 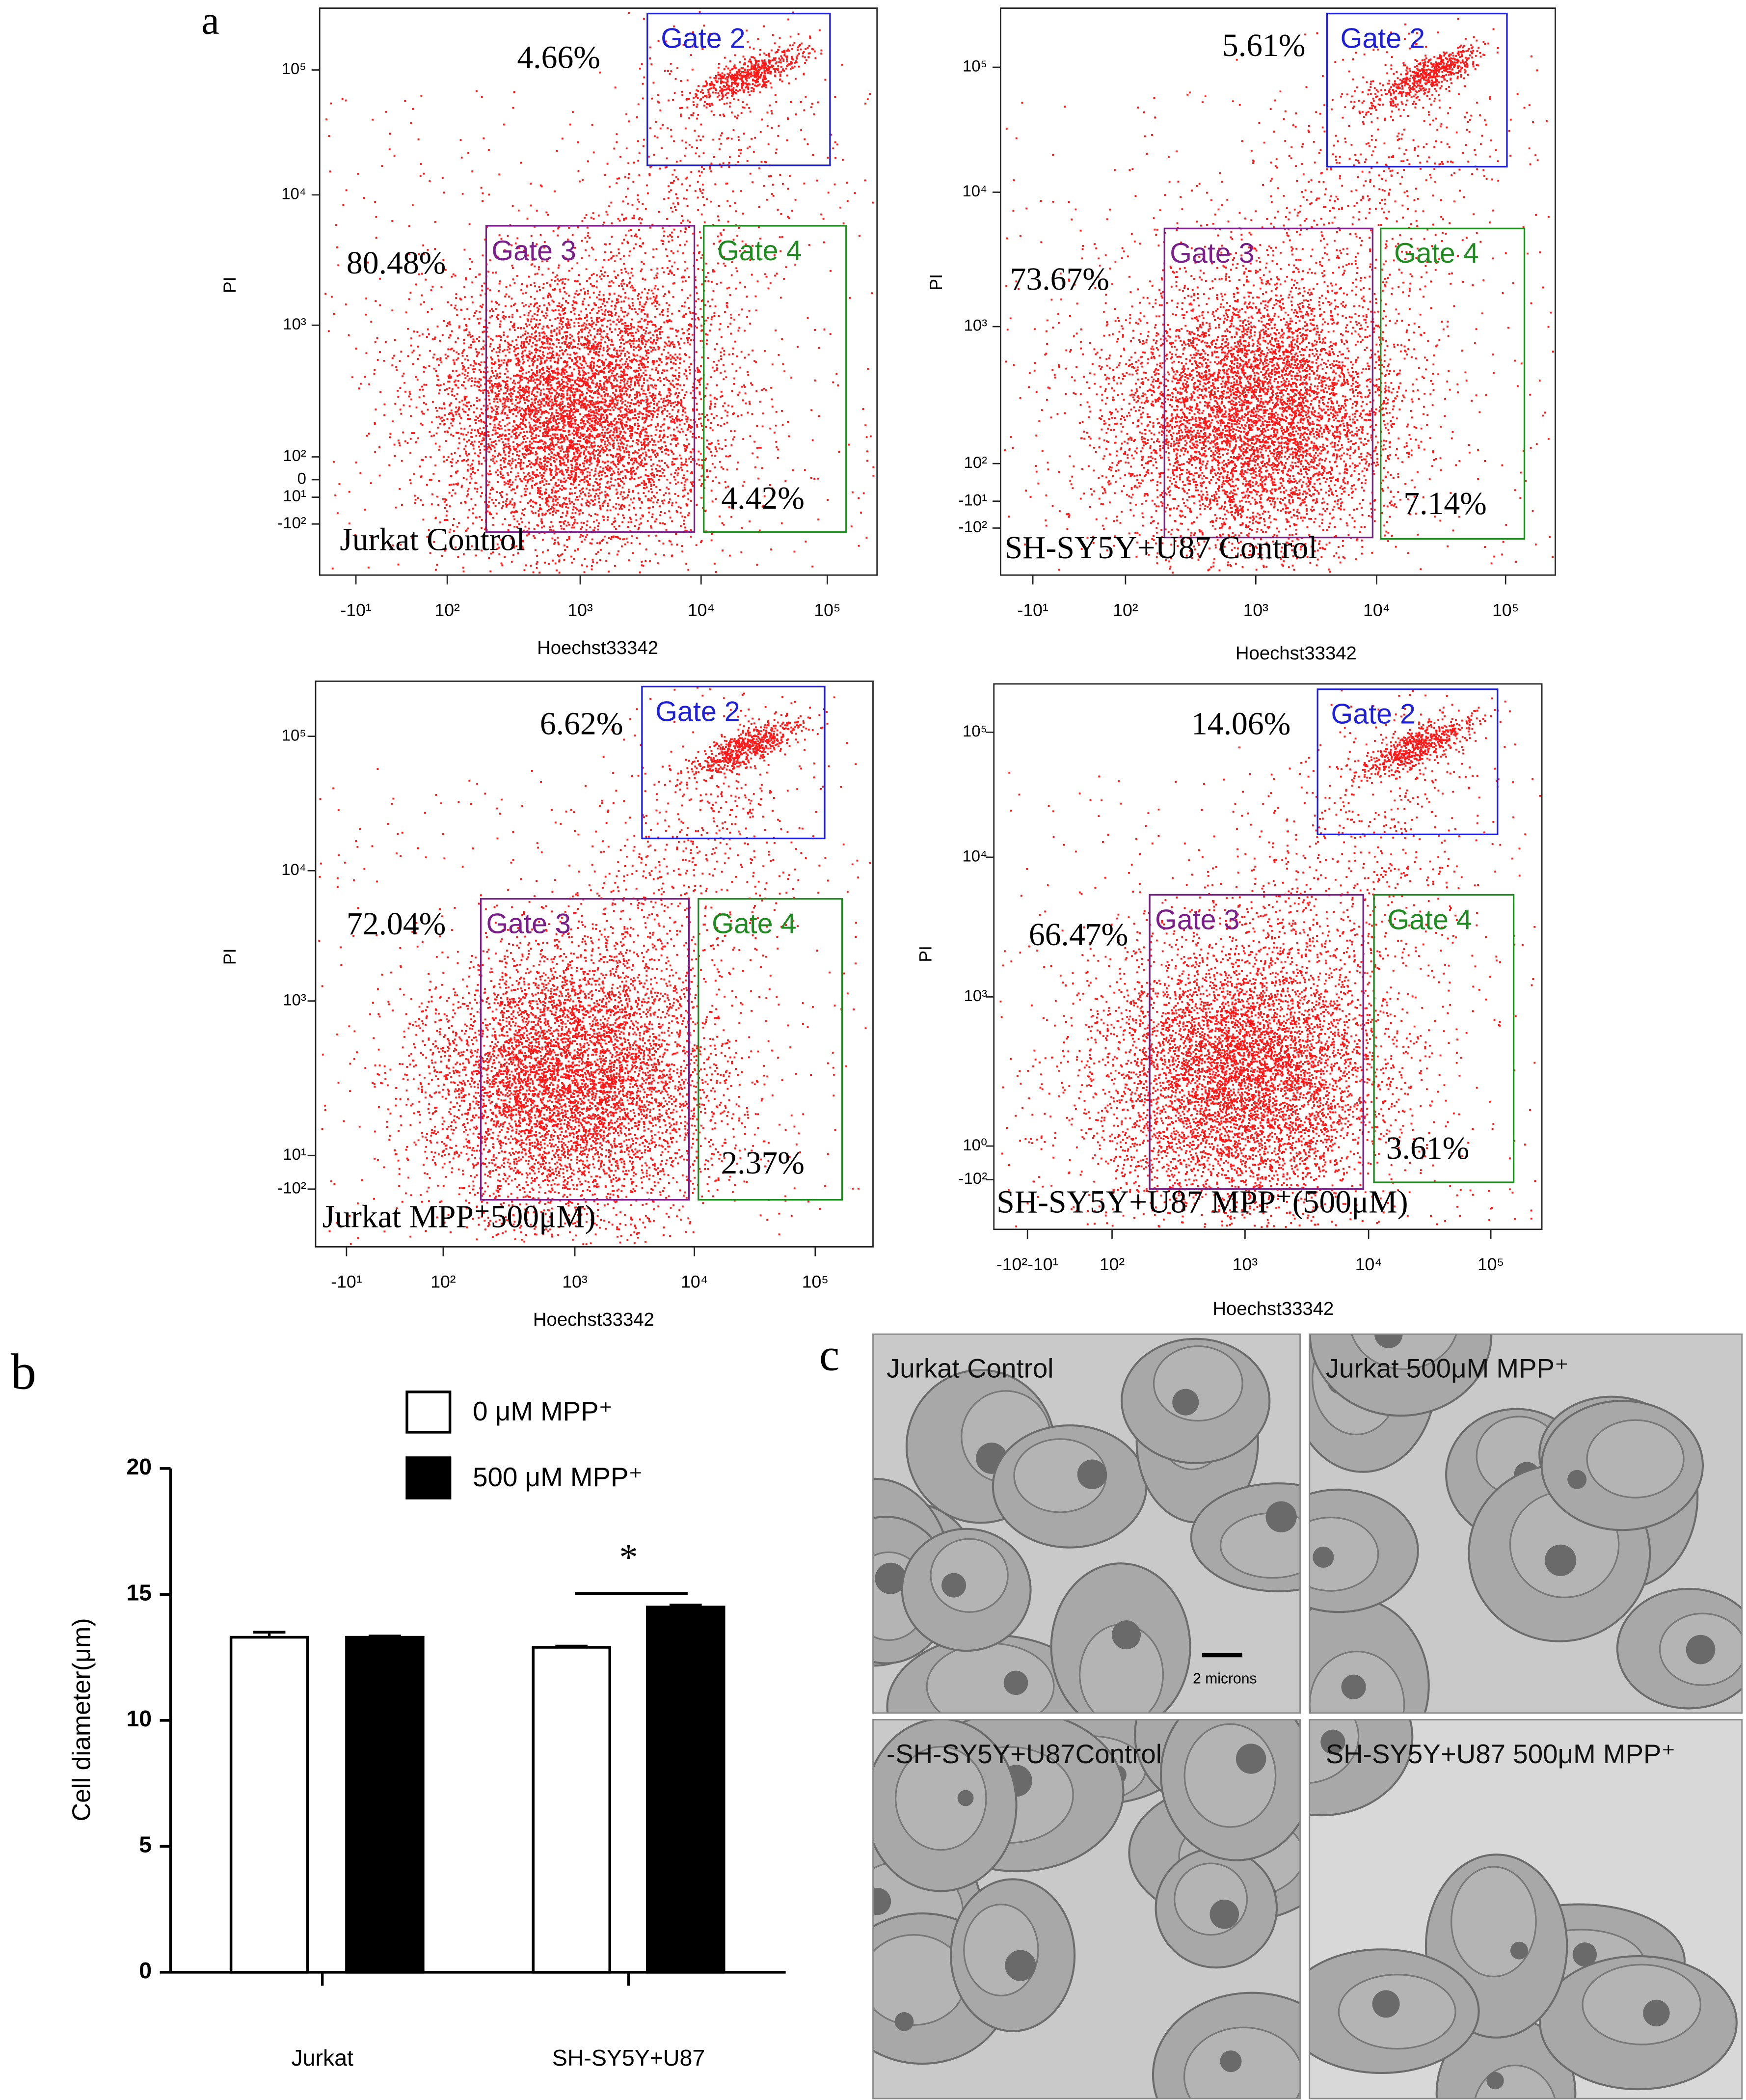 I want to click on x-tick-label: Jurkat, so click(x=322, y=2058).